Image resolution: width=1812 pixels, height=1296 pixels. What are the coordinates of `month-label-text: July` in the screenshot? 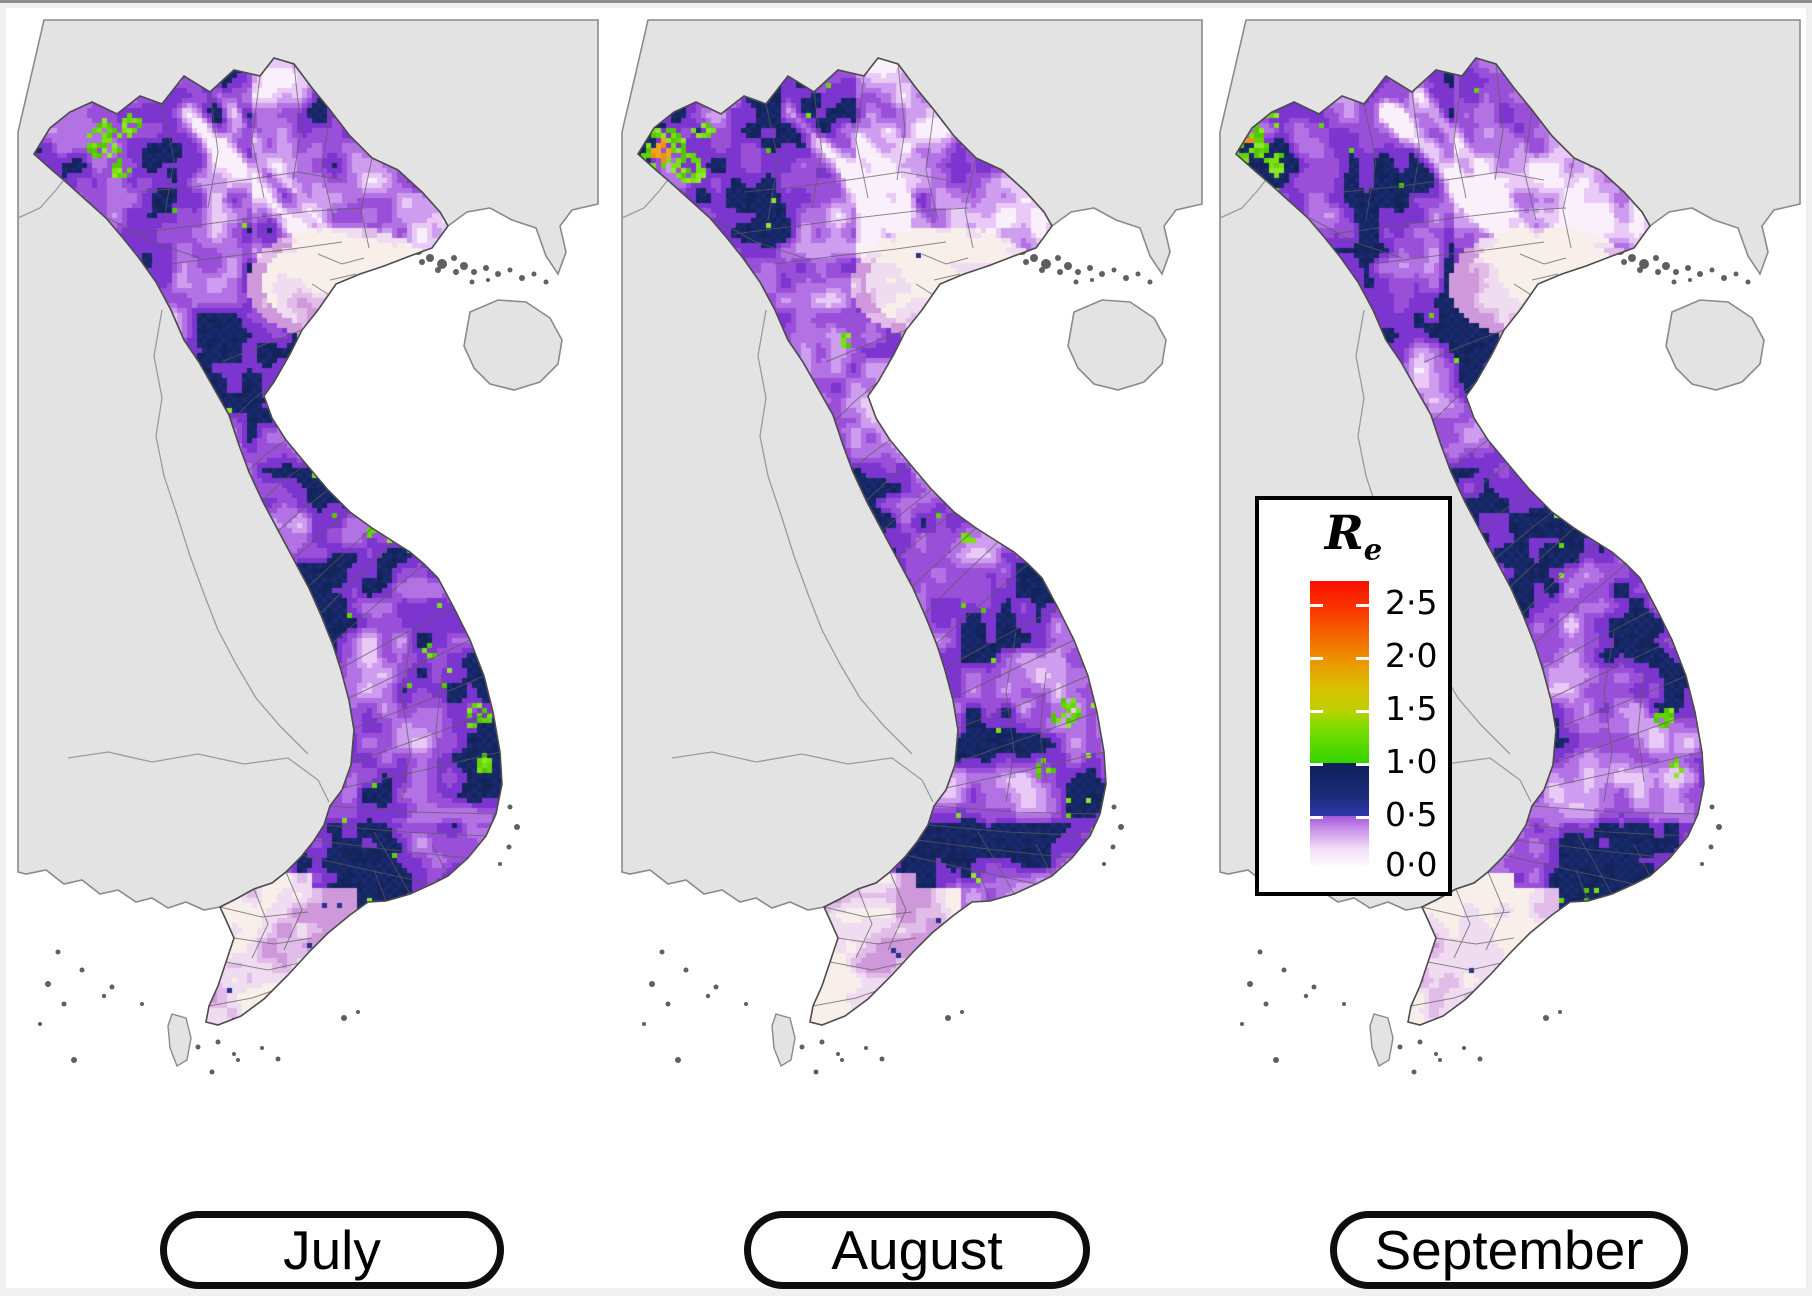 It's located at (332, 1250).